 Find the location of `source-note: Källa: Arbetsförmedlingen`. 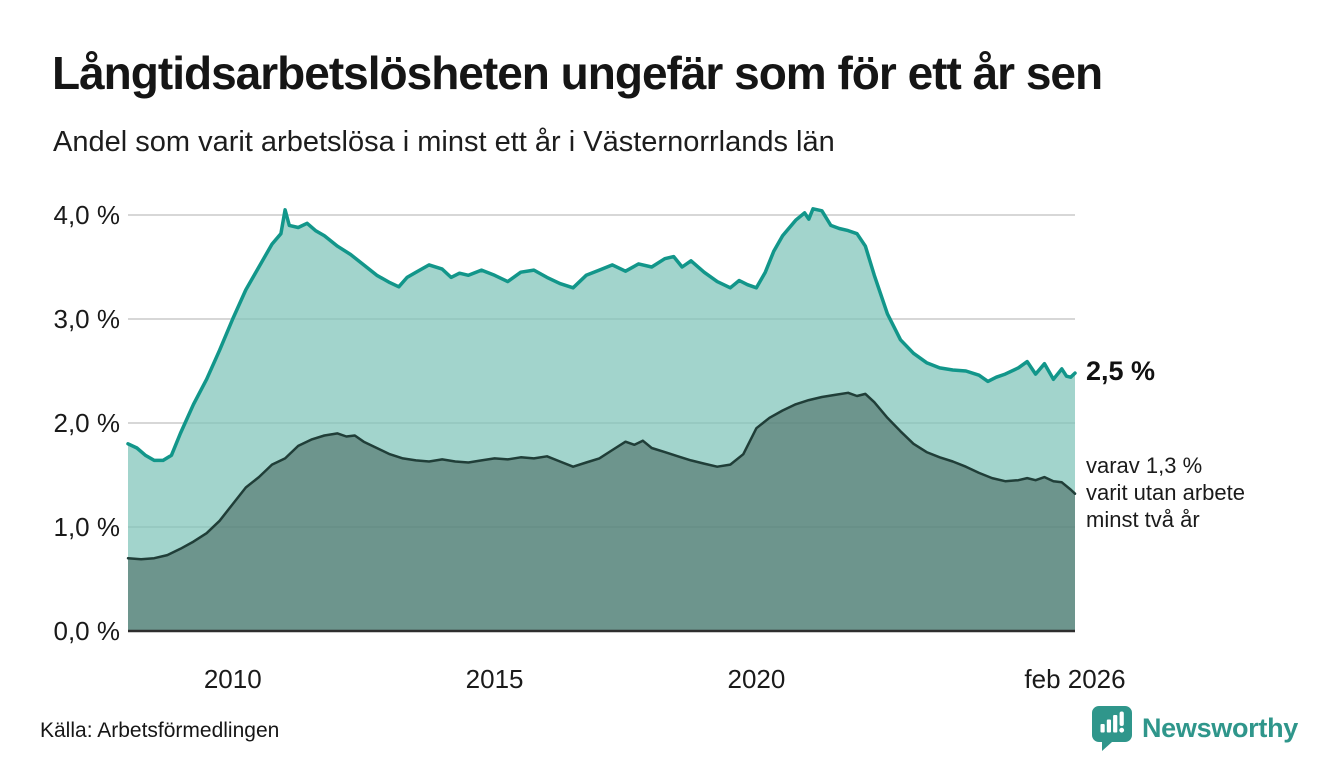

source-note: Källa: Arbetsförmedlingen is located at coordinates (160, 730).